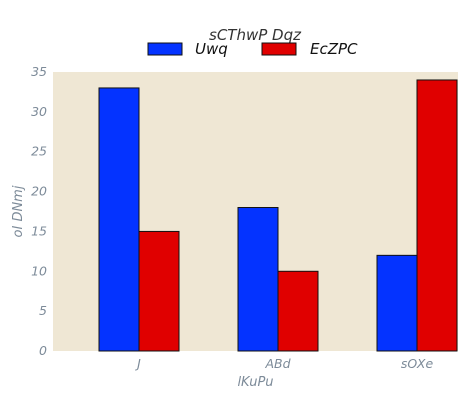 Image resolution: width=469 pixels, height=402 pixels. Describe the element at coordinates (43, 350) in the screenshot. I see `y-tick-label: 0` at that location.